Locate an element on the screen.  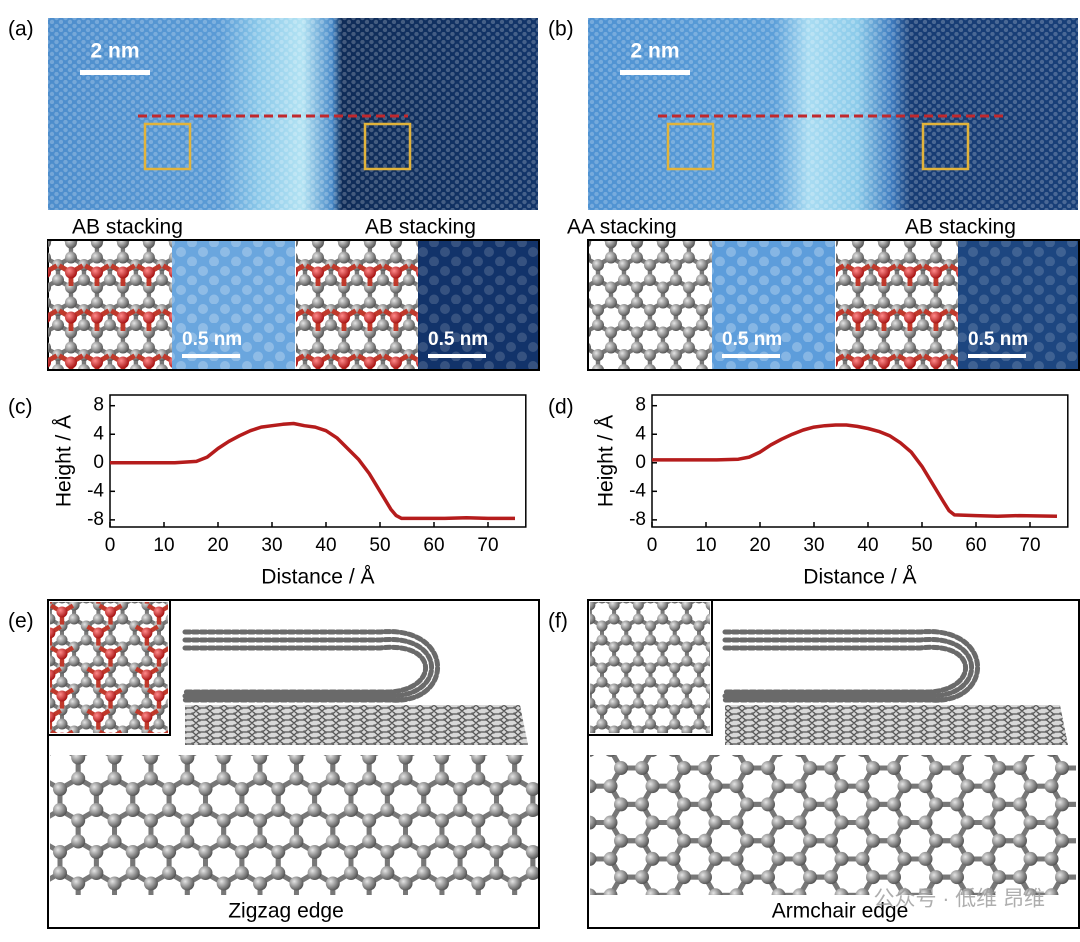
panel-label: (c) is located at coordinates (20, 407).